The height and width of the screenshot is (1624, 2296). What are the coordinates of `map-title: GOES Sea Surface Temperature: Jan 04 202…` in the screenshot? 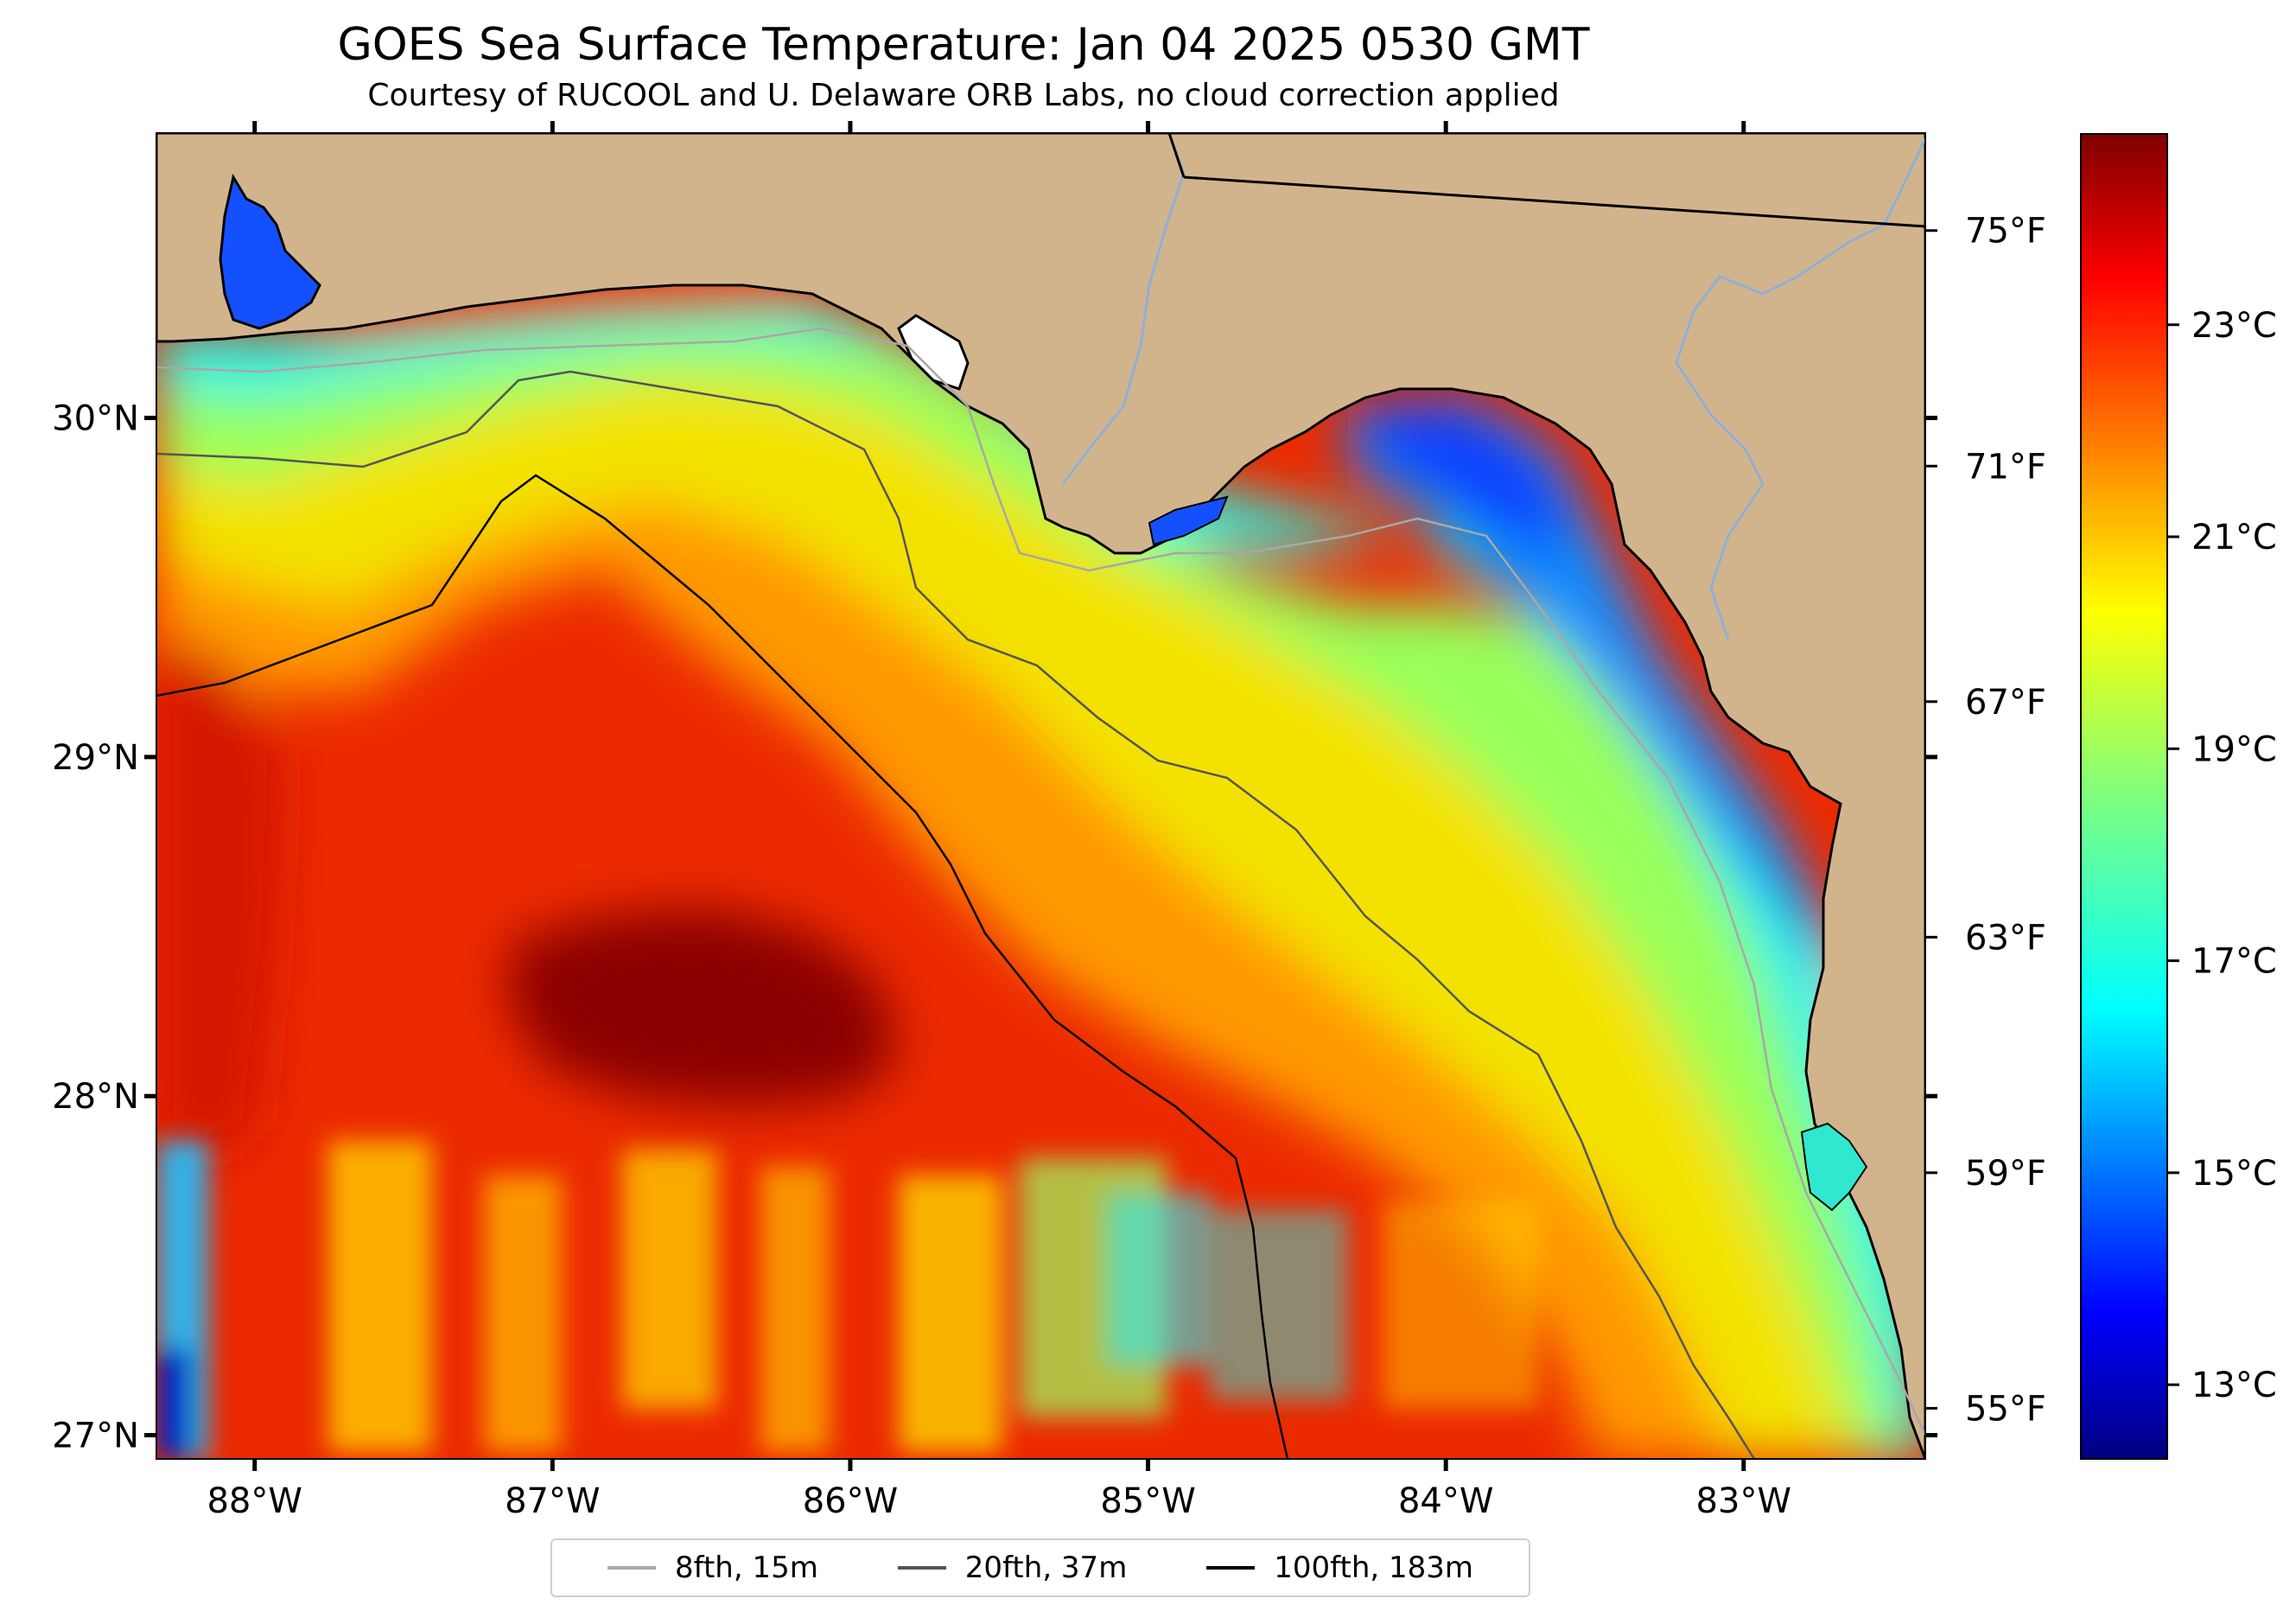 It's located at (963, 45).